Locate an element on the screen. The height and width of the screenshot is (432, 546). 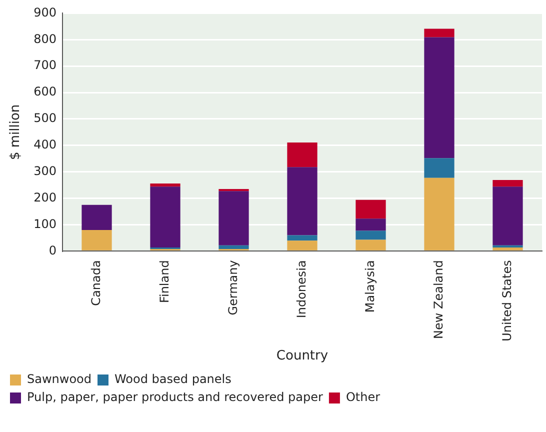
y-tick-label: 400 is located at coordinates (45, 145).